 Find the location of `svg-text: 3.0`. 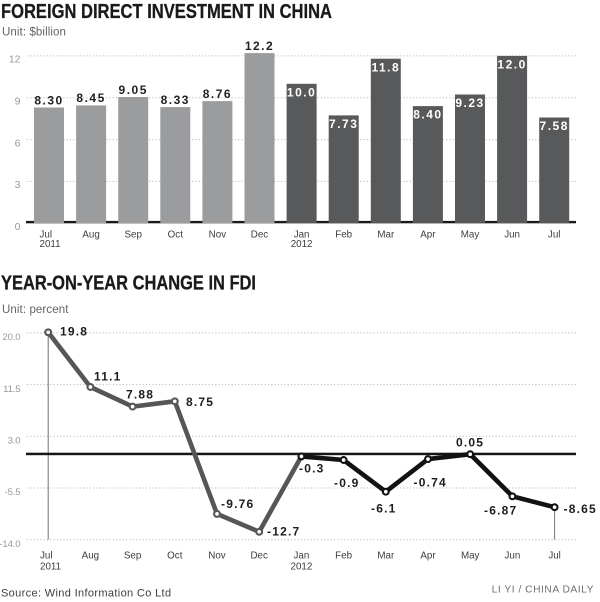

svg-text: 3.0 is located at coordinates (14, 441).